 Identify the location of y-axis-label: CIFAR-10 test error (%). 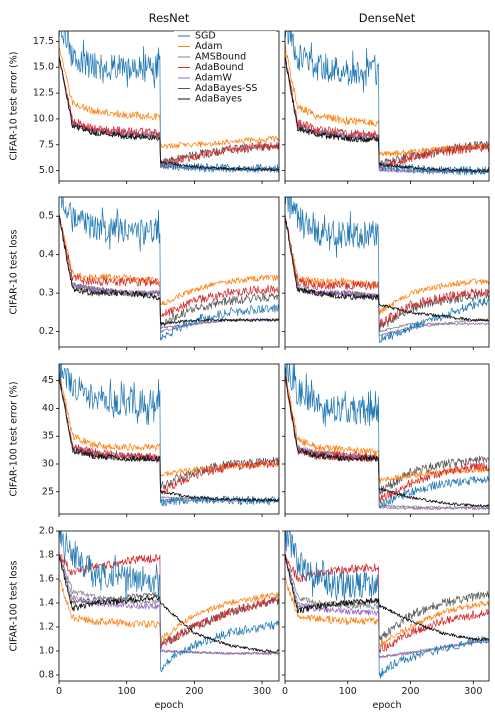
(14, 106).